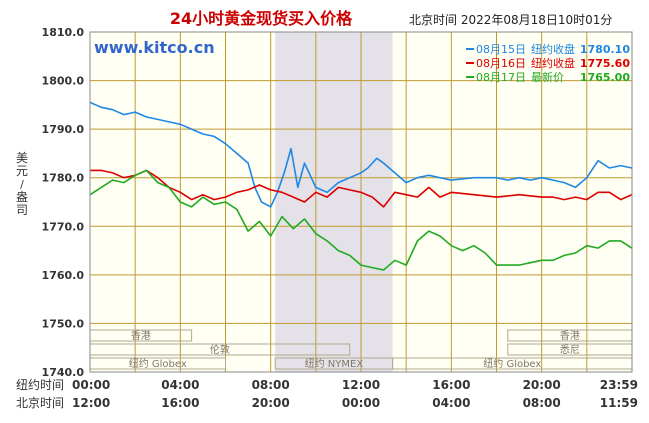  What do you see at coordinates (40, 403) in the screenshot?
I see `x-row-label-bj: 北京时间` at bounding box center [40, 403].